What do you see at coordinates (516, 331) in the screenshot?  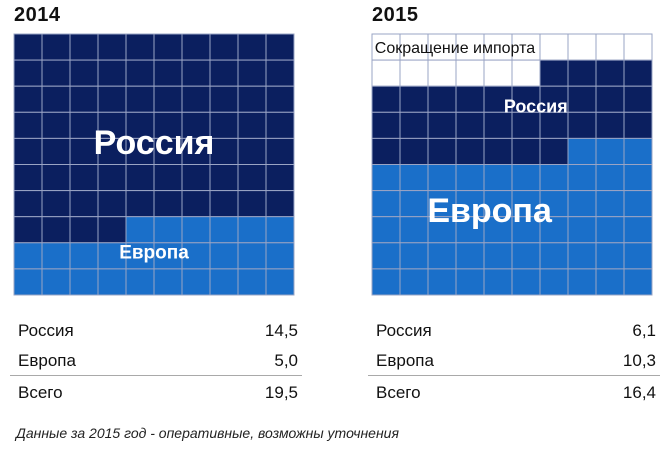 I see `table-row-russia: Россия 6,1` at bounding box center [516, 331].